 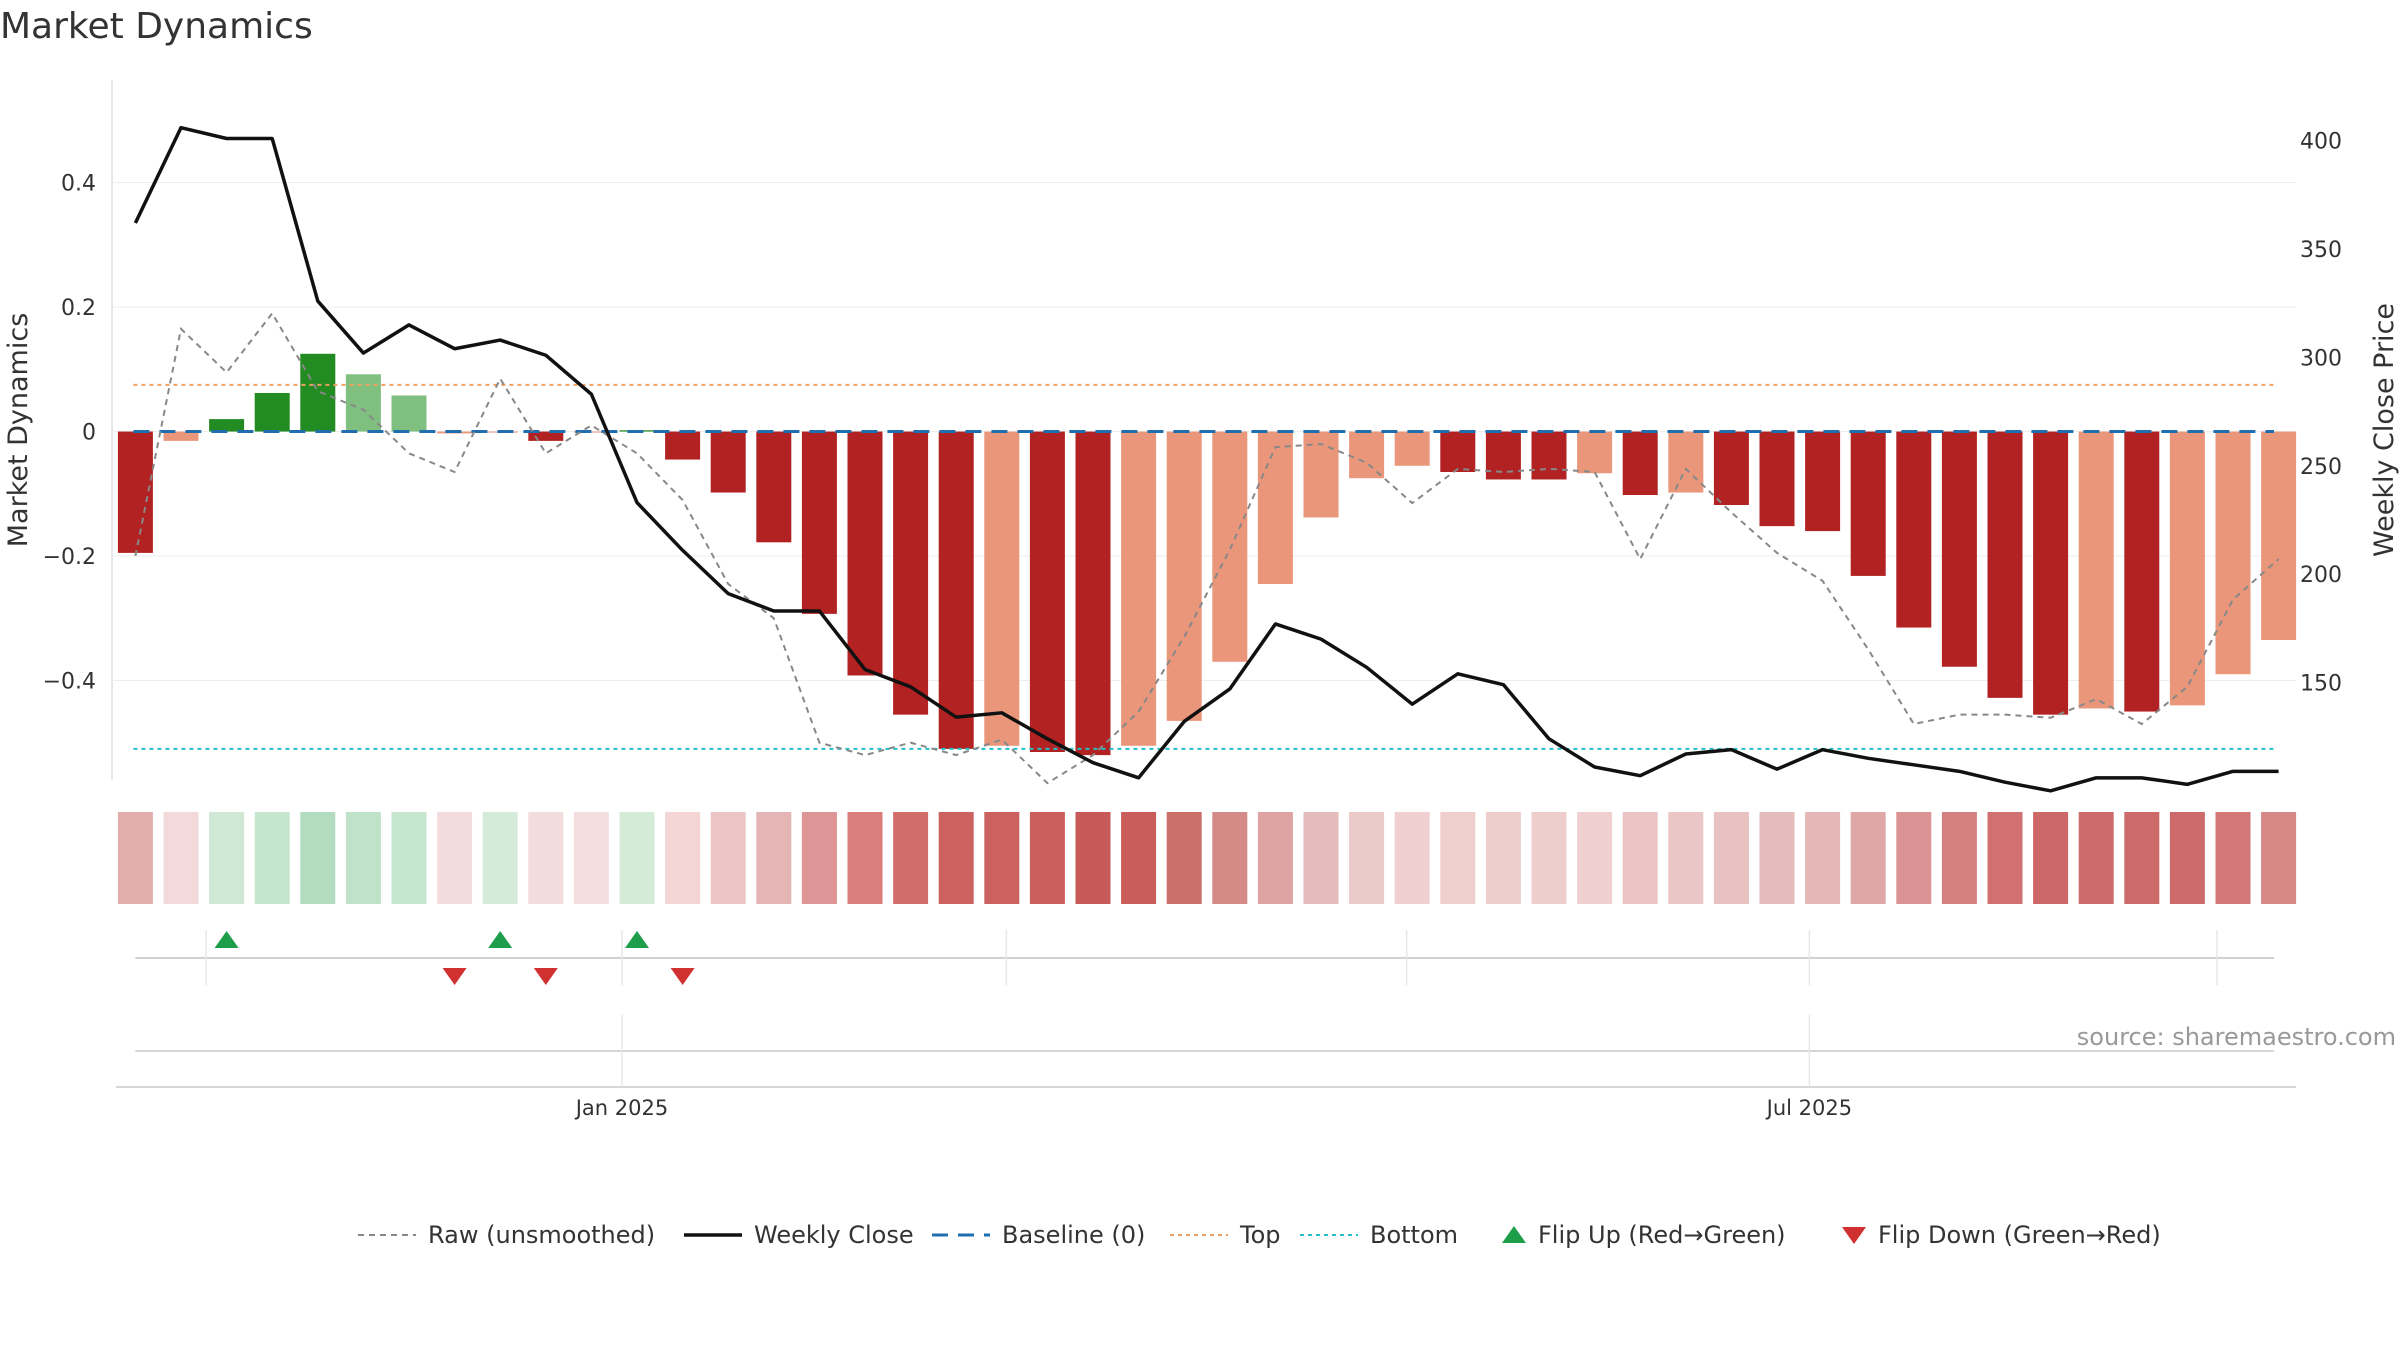 I want to click on y-axis-title: Market Dynamics, so click(x=18, y=430).